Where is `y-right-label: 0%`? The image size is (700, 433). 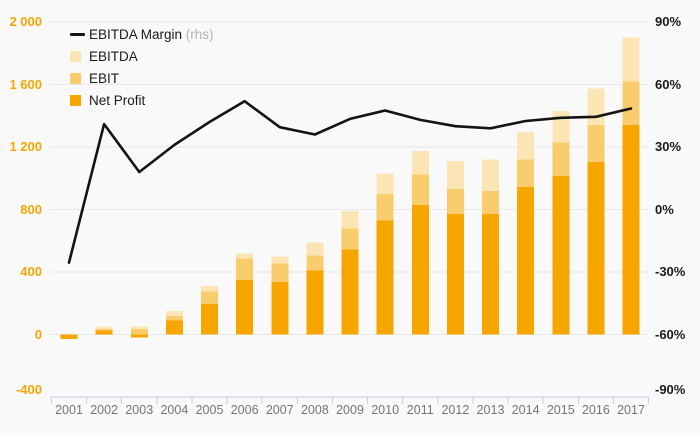
y-right-label: 0% is located at coordinates (664, 209).